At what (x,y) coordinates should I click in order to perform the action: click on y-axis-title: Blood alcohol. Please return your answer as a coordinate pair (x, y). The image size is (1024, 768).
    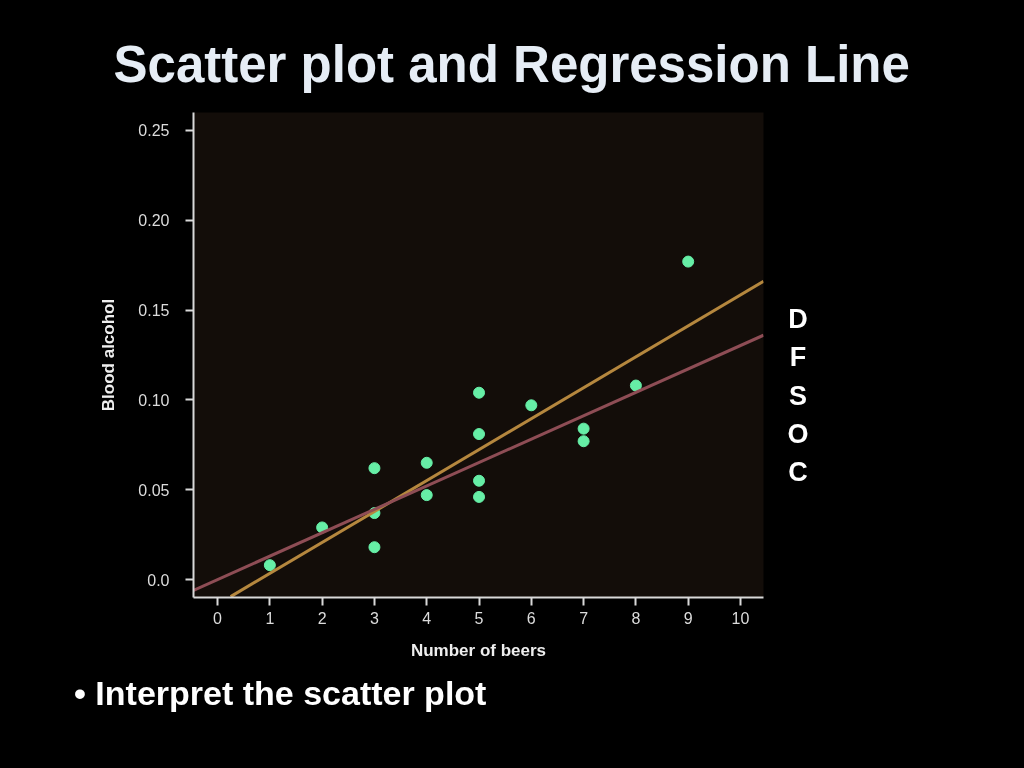
    Looking at the image, I should click on (109, 355).